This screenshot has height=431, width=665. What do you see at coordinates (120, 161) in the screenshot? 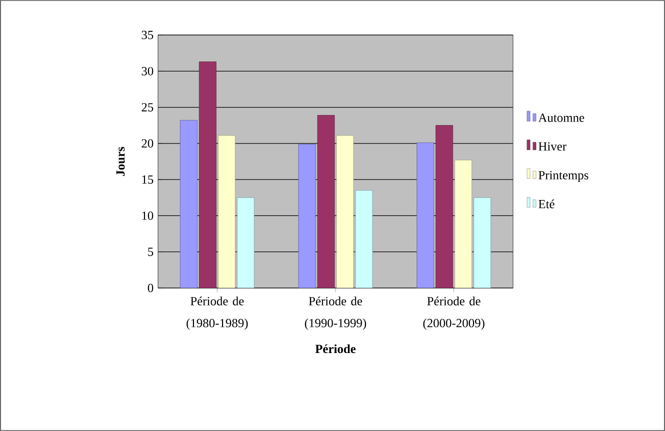
I see `y-axis-title: Jours` at bounding box center [120, 161].